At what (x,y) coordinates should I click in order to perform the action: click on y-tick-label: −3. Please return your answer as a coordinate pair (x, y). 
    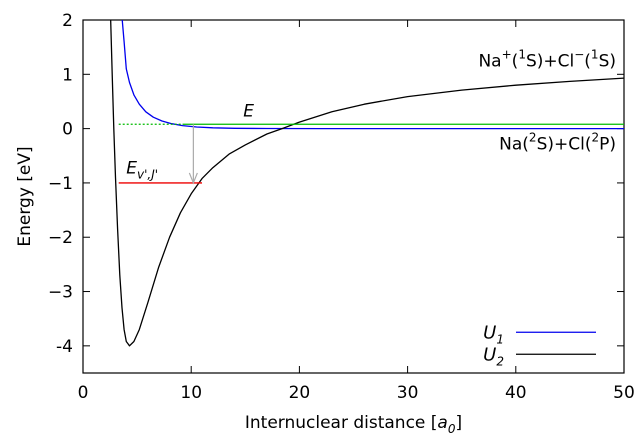
    Looking at the image, I should click on (60, 293).